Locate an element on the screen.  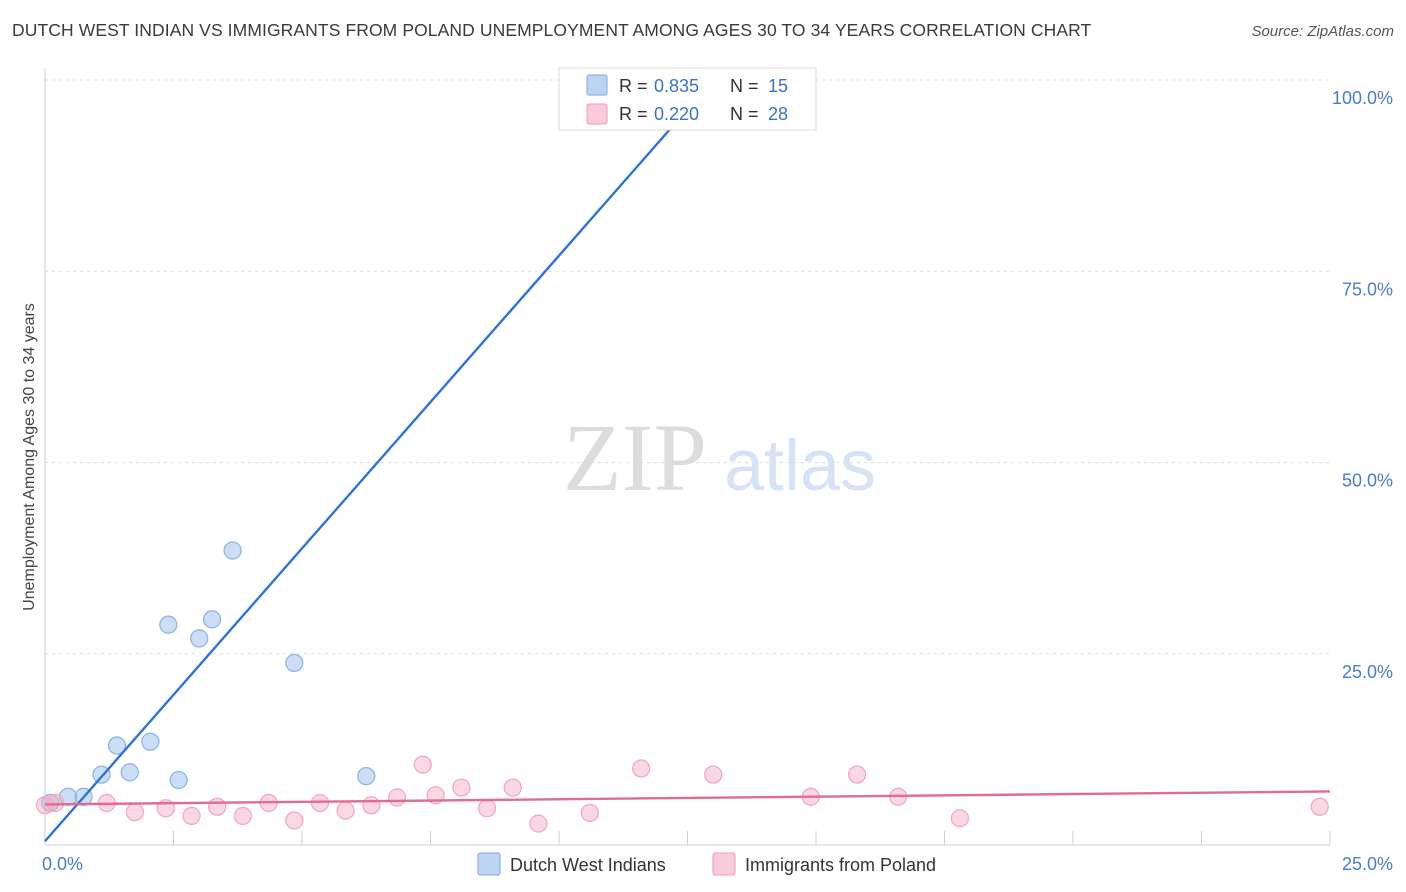
watermark-atlas: atlas is located at coordinates (800, 466).